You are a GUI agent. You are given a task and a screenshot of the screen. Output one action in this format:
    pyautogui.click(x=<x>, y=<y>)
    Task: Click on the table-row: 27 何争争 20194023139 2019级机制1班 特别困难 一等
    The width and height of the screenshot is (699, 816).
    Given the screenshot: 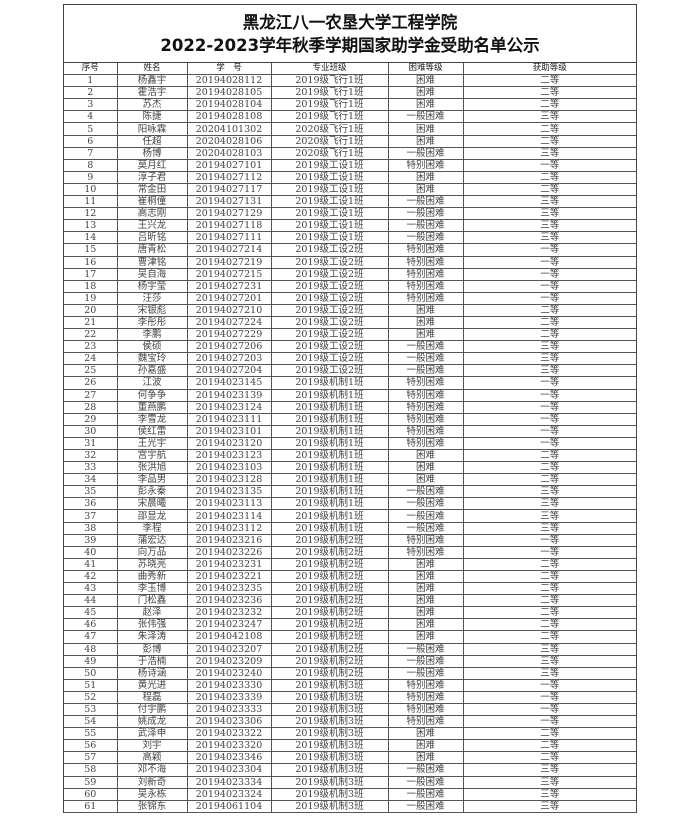 What is the action you would take?
    pyautogui.click(x=350, y=395)
    